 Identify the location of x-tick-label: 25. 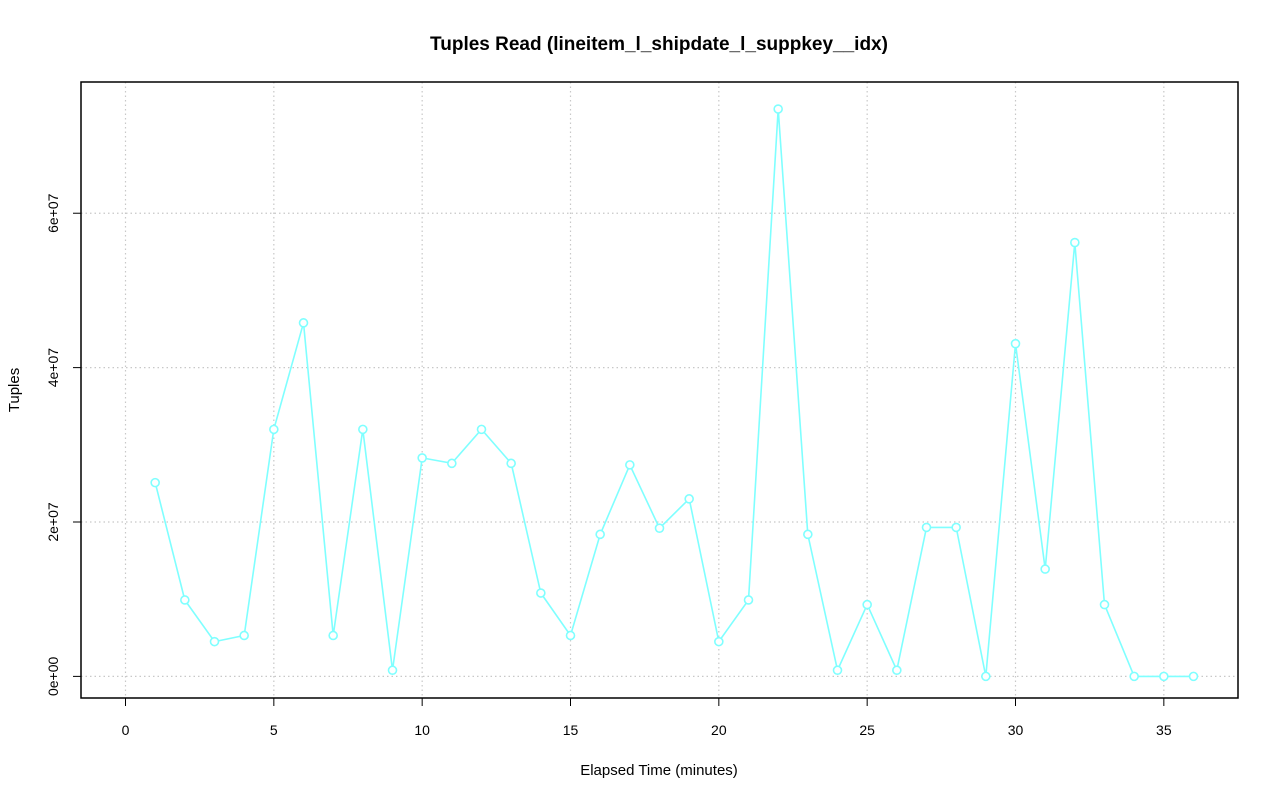
(867, 730).